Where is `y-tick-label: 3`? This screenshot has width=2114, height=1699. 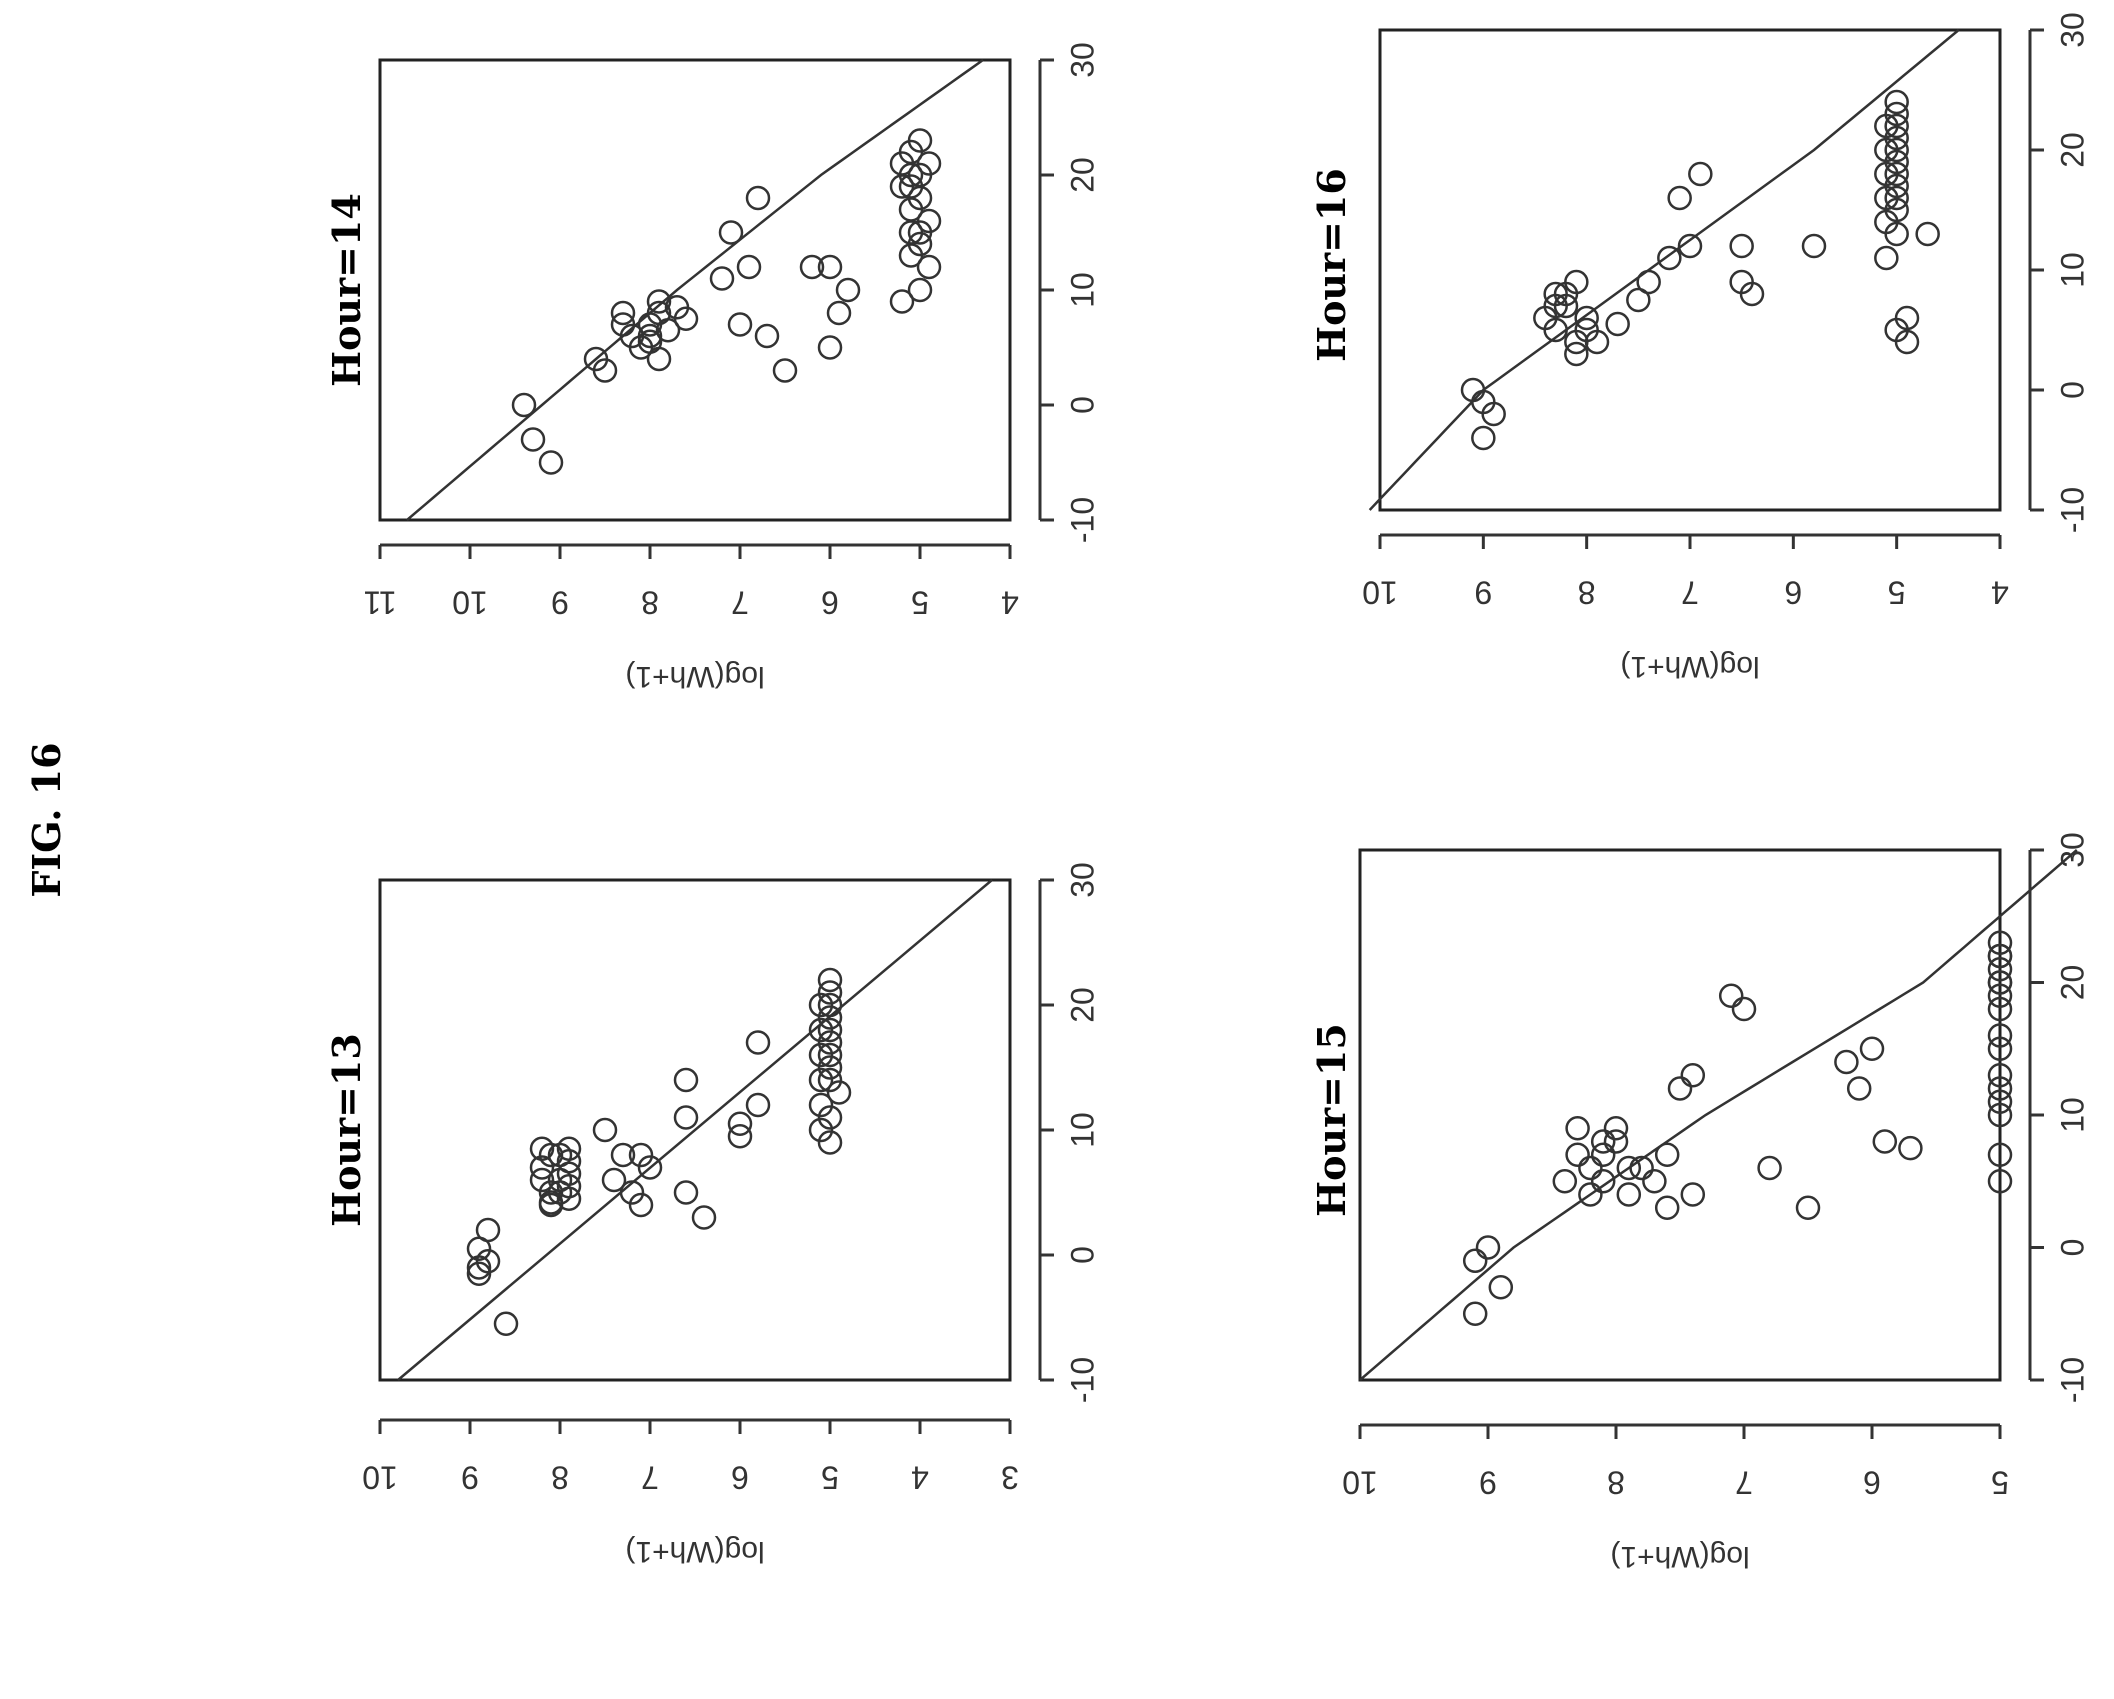
y-tick-label: 3 is located at coordinates (1010, 1478).